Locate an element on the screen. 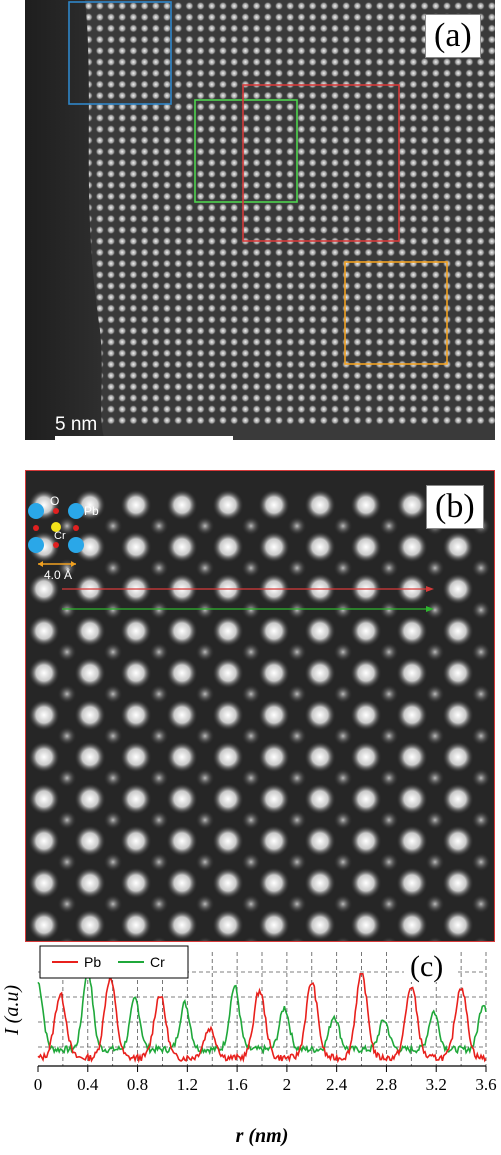 This screenshot has height=1155, width=501. scale-bar-label: 5 nm is located at coordinates (76, 424).